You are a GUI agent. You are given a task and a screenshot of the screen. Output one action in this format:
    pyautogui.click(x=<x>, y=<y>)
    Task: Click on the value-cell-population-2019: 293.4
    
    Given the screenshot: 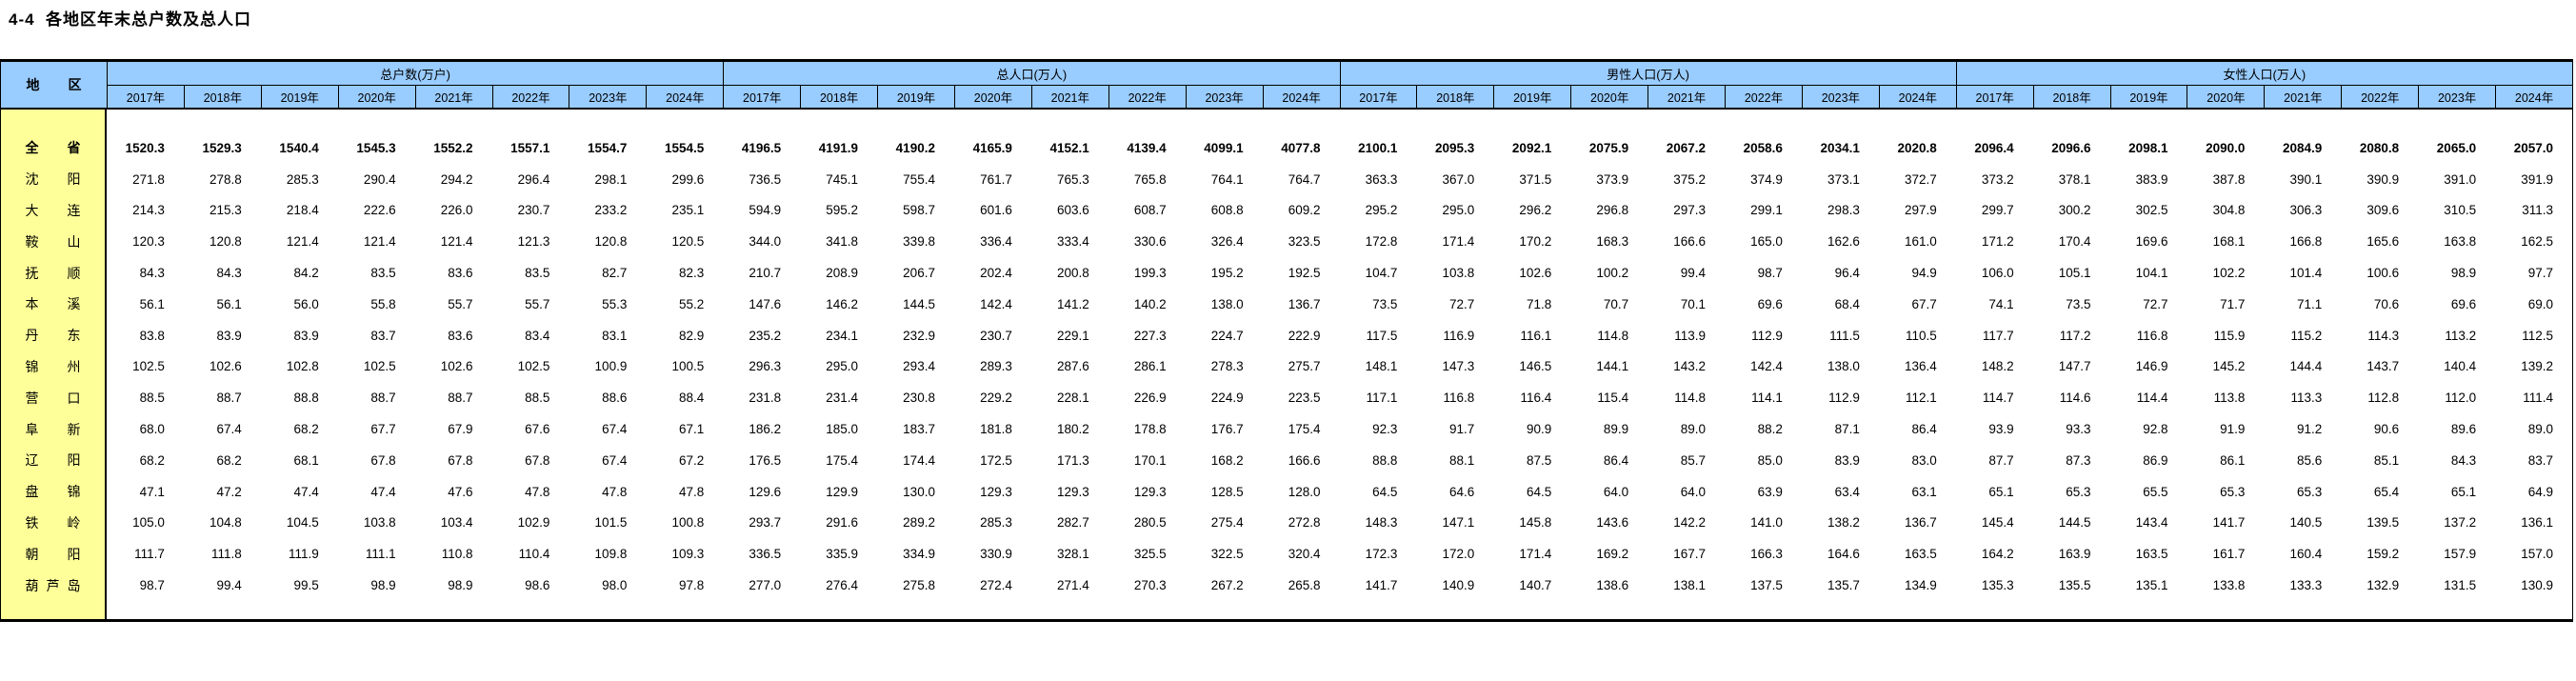 What is the action you would take?
    pyautogui.click(x=919, y=366)
    